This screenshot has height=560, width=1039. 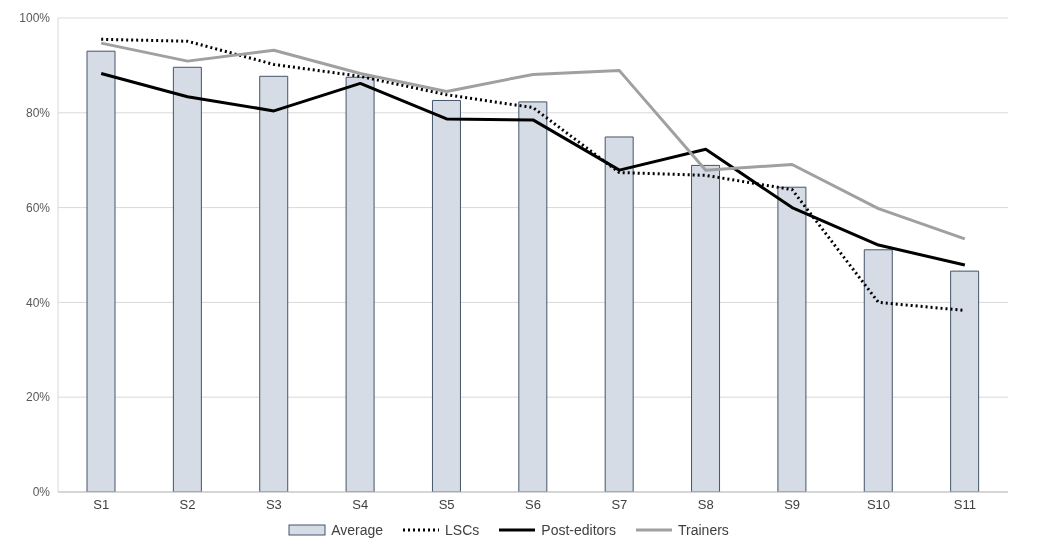 I want to click on y-tick-label: 0%, so click(x=41, y=492).